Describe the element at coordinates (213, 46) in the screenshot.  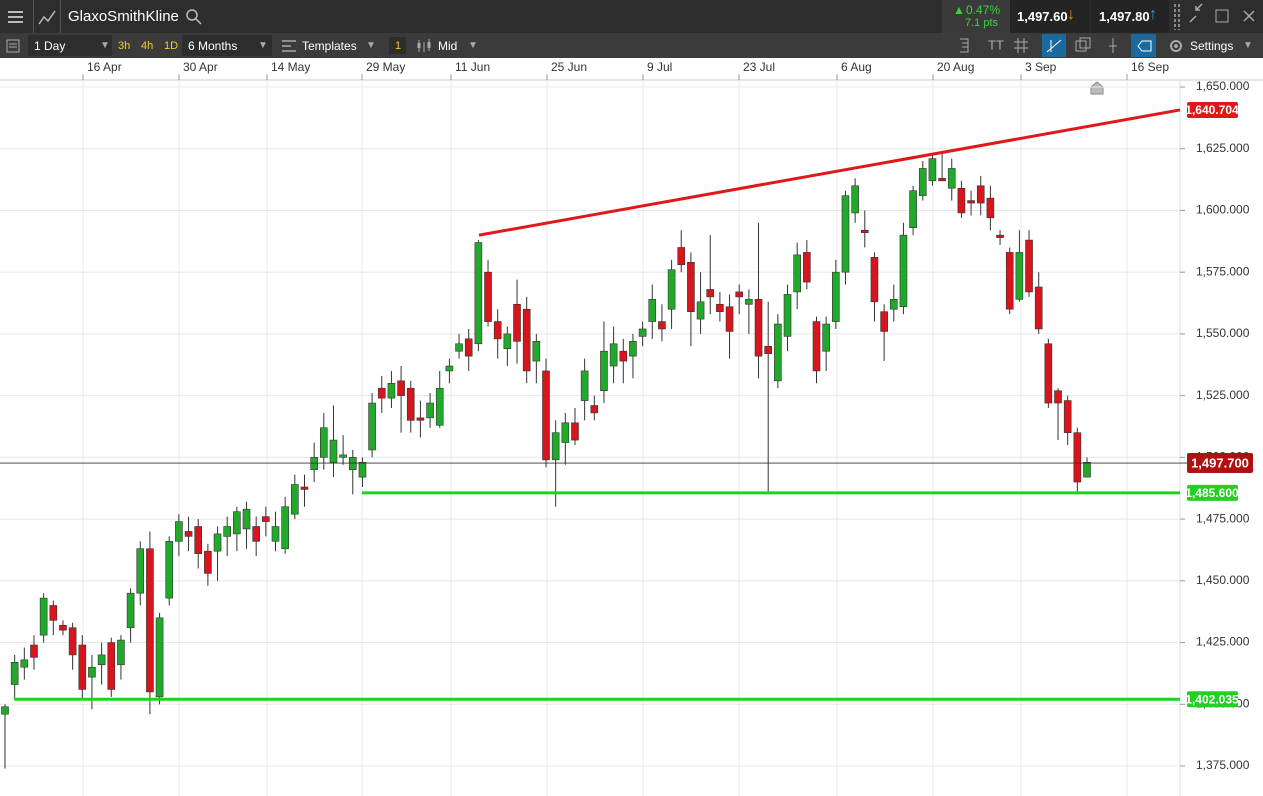
I see `range-select: 6 Months` at that location.